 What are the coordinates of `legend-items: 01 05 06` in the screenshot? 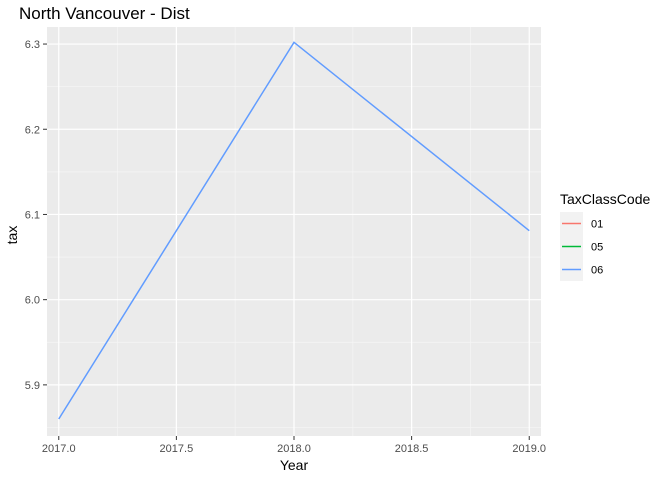 It's located at (581, 246).